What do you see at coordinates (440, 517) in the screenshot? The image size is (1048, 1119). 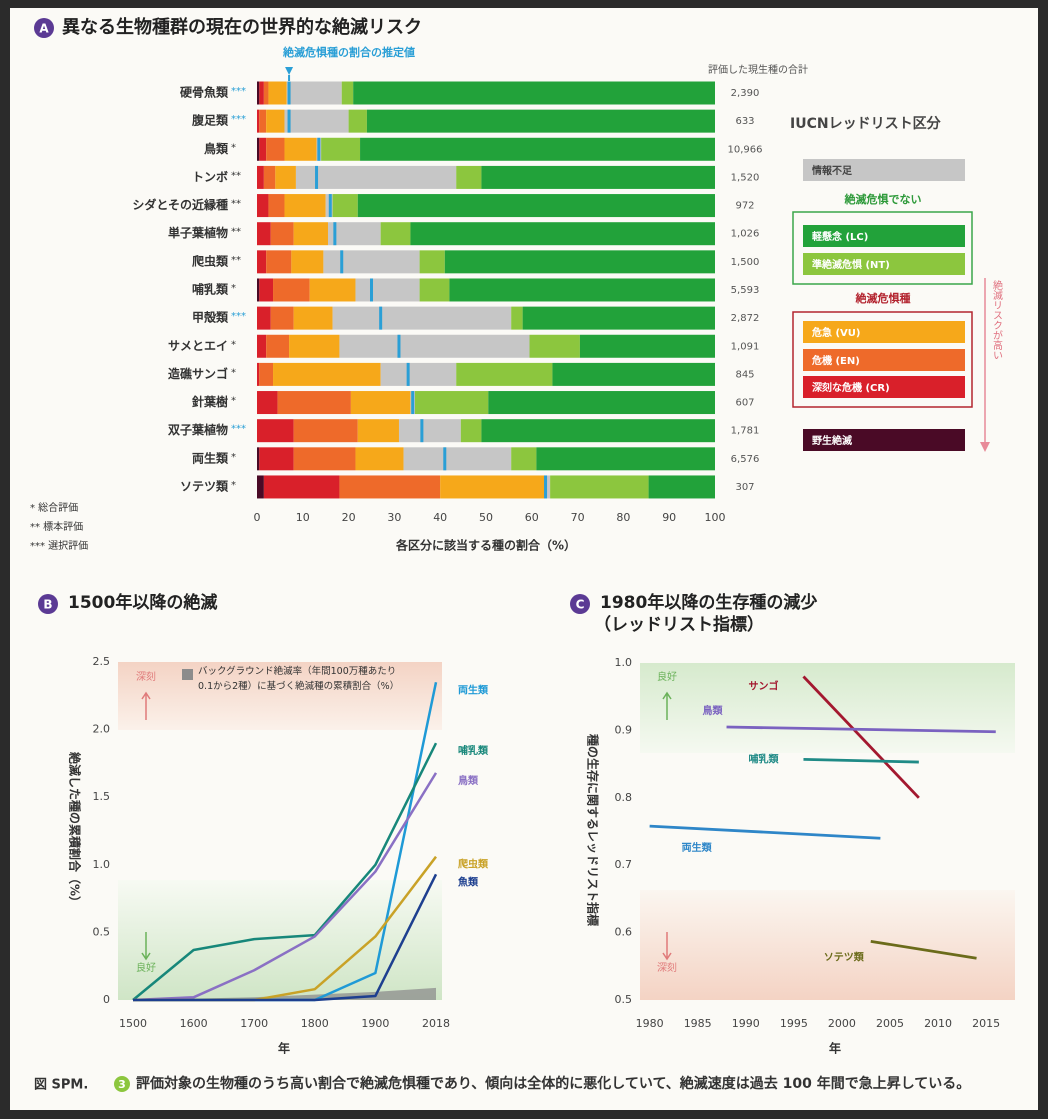 I see `x-tick-label: 40` at bounding box center [440, 517].